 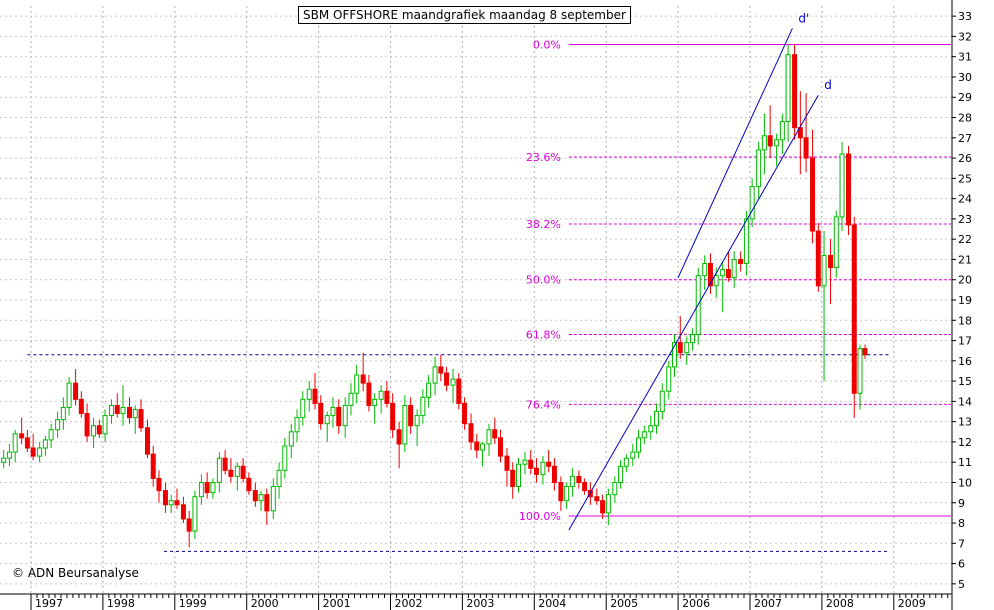 I want to click on y-tick-label: 21, so click(x=965, y=259).